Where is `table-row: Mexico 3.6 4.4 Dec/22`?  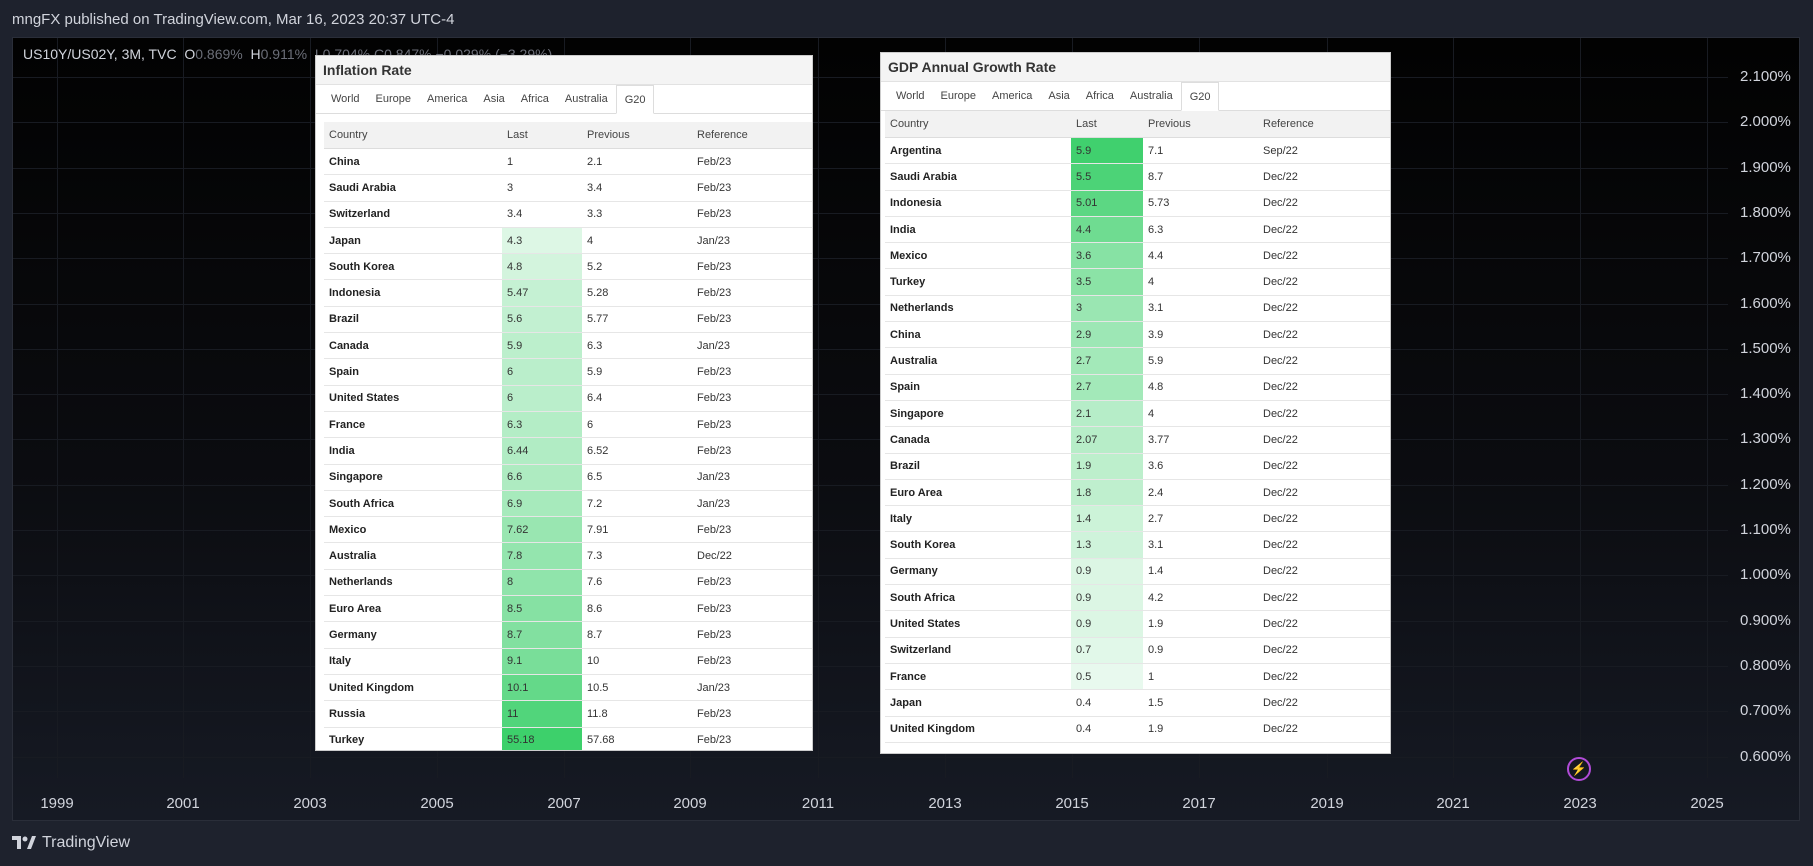 table-row: Mexico 3.6 4.4 Dec/22 is located at coordinates (1137, 256).